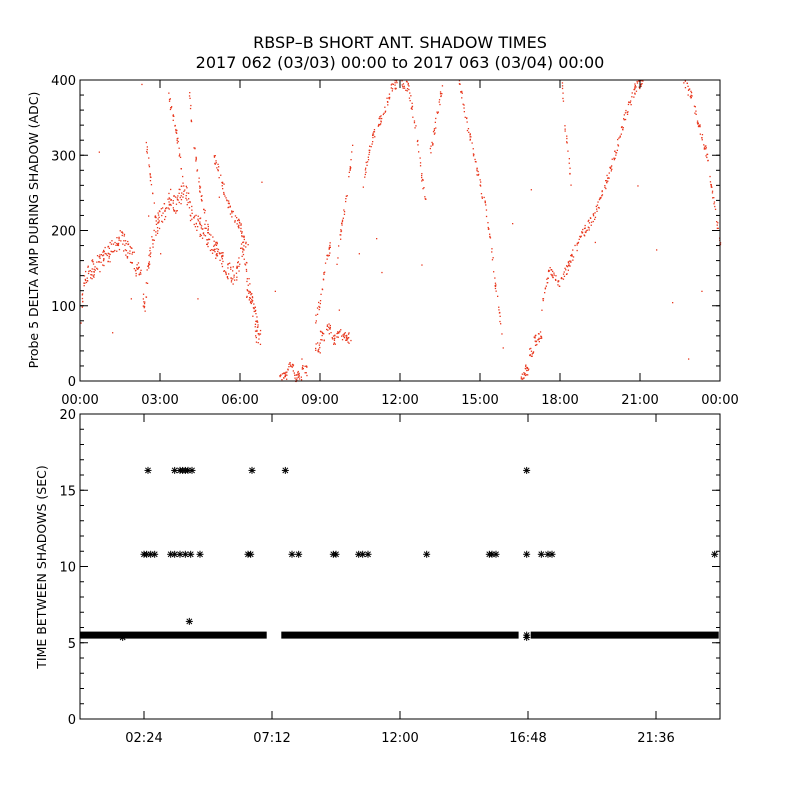 The width and height of the screenshot is (800, 800). What do you see at coordinates (72, 382) in the screenshot?
I see `top-y-tick-label: 0` at bounding box center [72, 382].